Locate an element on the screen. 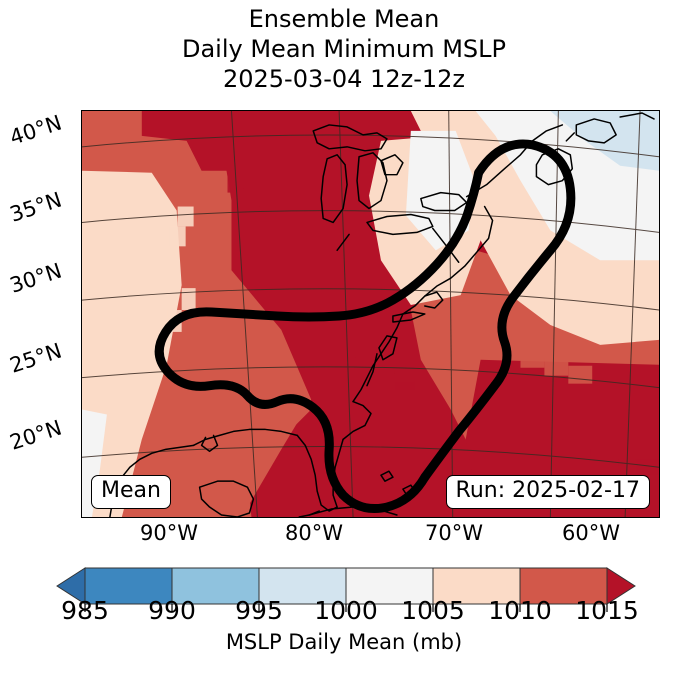 This screenshot has width=688, height=674. colorbar-swatches is located at coordinates (346, 589).